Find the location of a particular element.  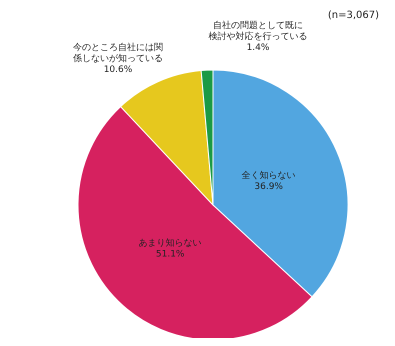

slice-label: あまり知らない is located at coordinates (170, 243).